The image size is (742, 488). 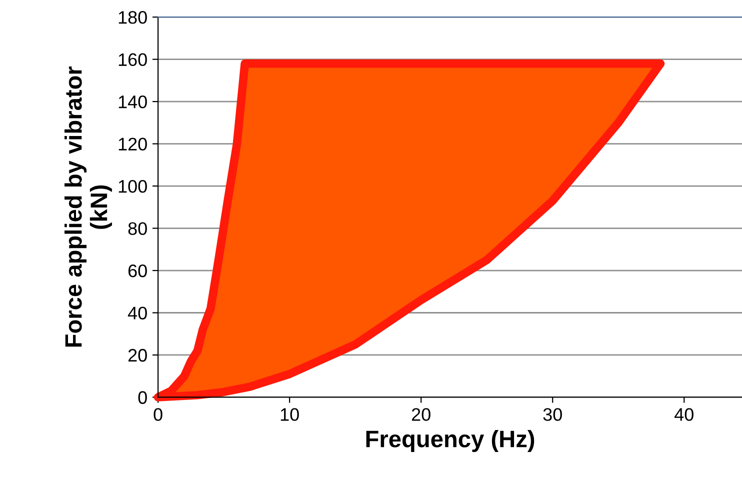 I want to click on x-tick-label: 20, so click(x=421, y=414).